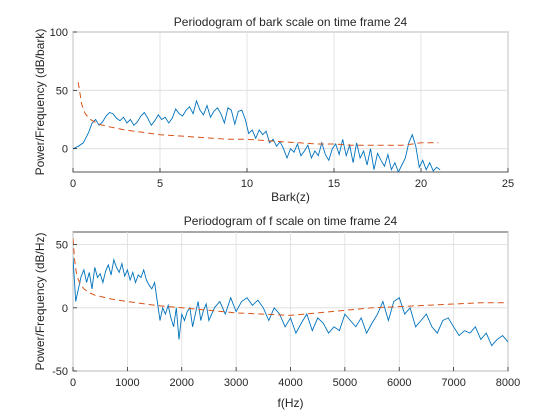  Describe the element at coordinates (160, 184) in the screenshot. I see `x-tick-label: 5` at that location.